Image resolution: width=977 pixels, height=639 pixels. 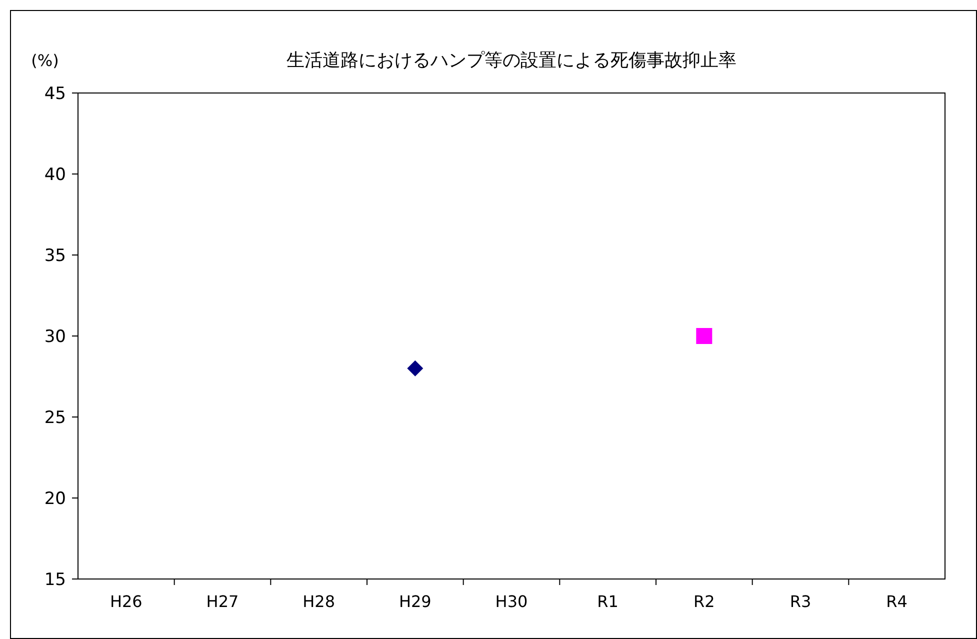 What do you see at coordinates (222, 601) in the screenshot?
I see `x-tick-label: H27` at bounding box center [222, 601].